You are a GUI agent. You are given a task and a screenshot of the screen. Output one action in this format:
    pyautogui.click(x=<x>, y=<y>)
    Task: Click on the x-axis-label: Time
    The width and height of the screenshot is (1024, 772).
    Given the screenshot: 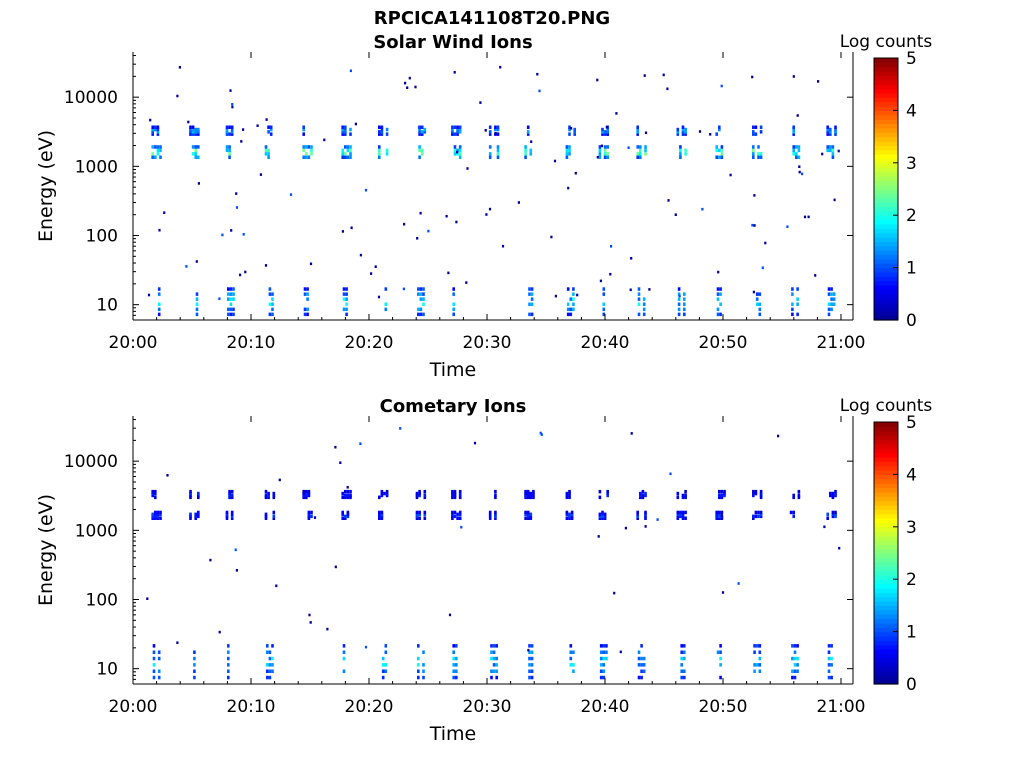 What is the action you would take?
    pyautogui.click(x=453, y=370)
    